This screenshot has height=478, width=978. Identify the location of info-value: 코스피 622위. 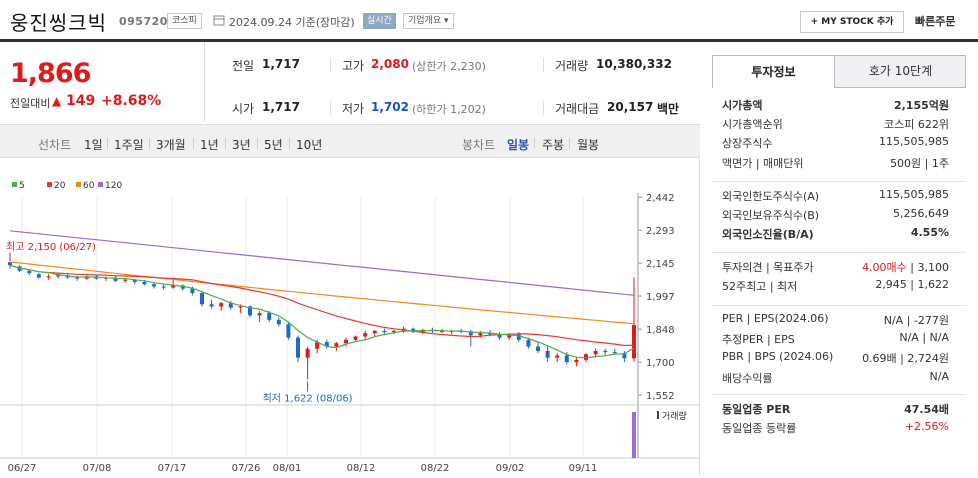
(916, 125).